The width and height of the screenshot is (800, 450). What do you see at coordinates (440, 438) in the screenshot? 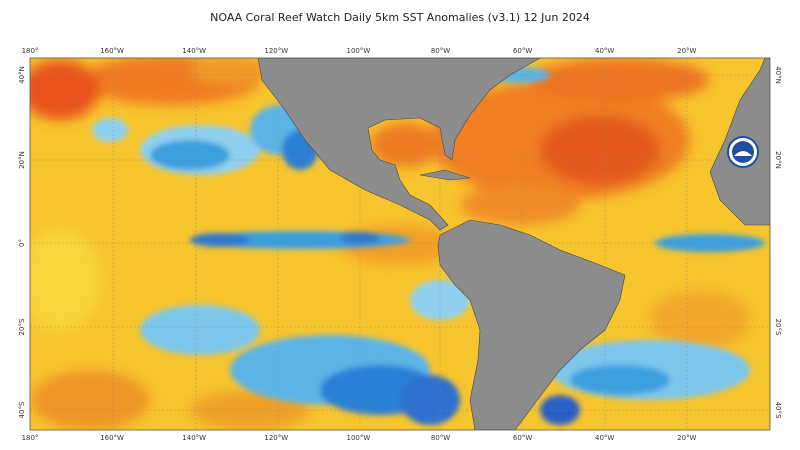
I see `bottom-lon-label: 80°W` at bounding box center [440, 438].